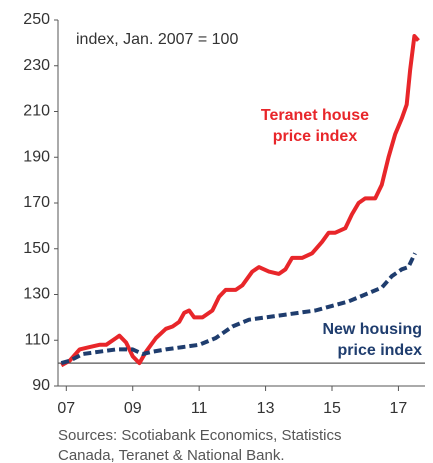 Image resolution: width=433 pixels, height=463 pixels. Describe the element at coordinates (133, 408) in the screenshot. I see `x-tick-label: 09` at that location.